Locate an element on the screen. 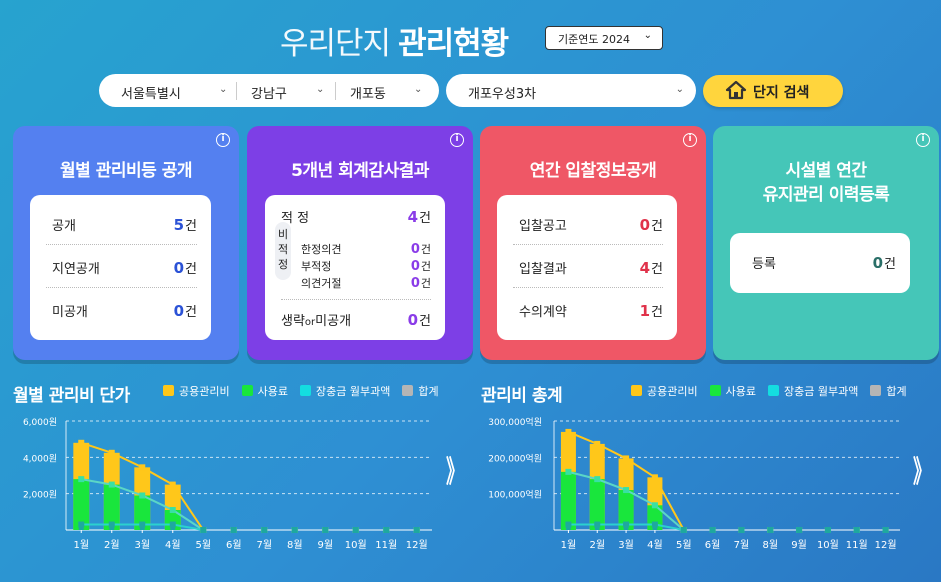  chart-legend: 공용관리비 사용료 장충금 월부과액 합계 is located at coordinates (775, 391).